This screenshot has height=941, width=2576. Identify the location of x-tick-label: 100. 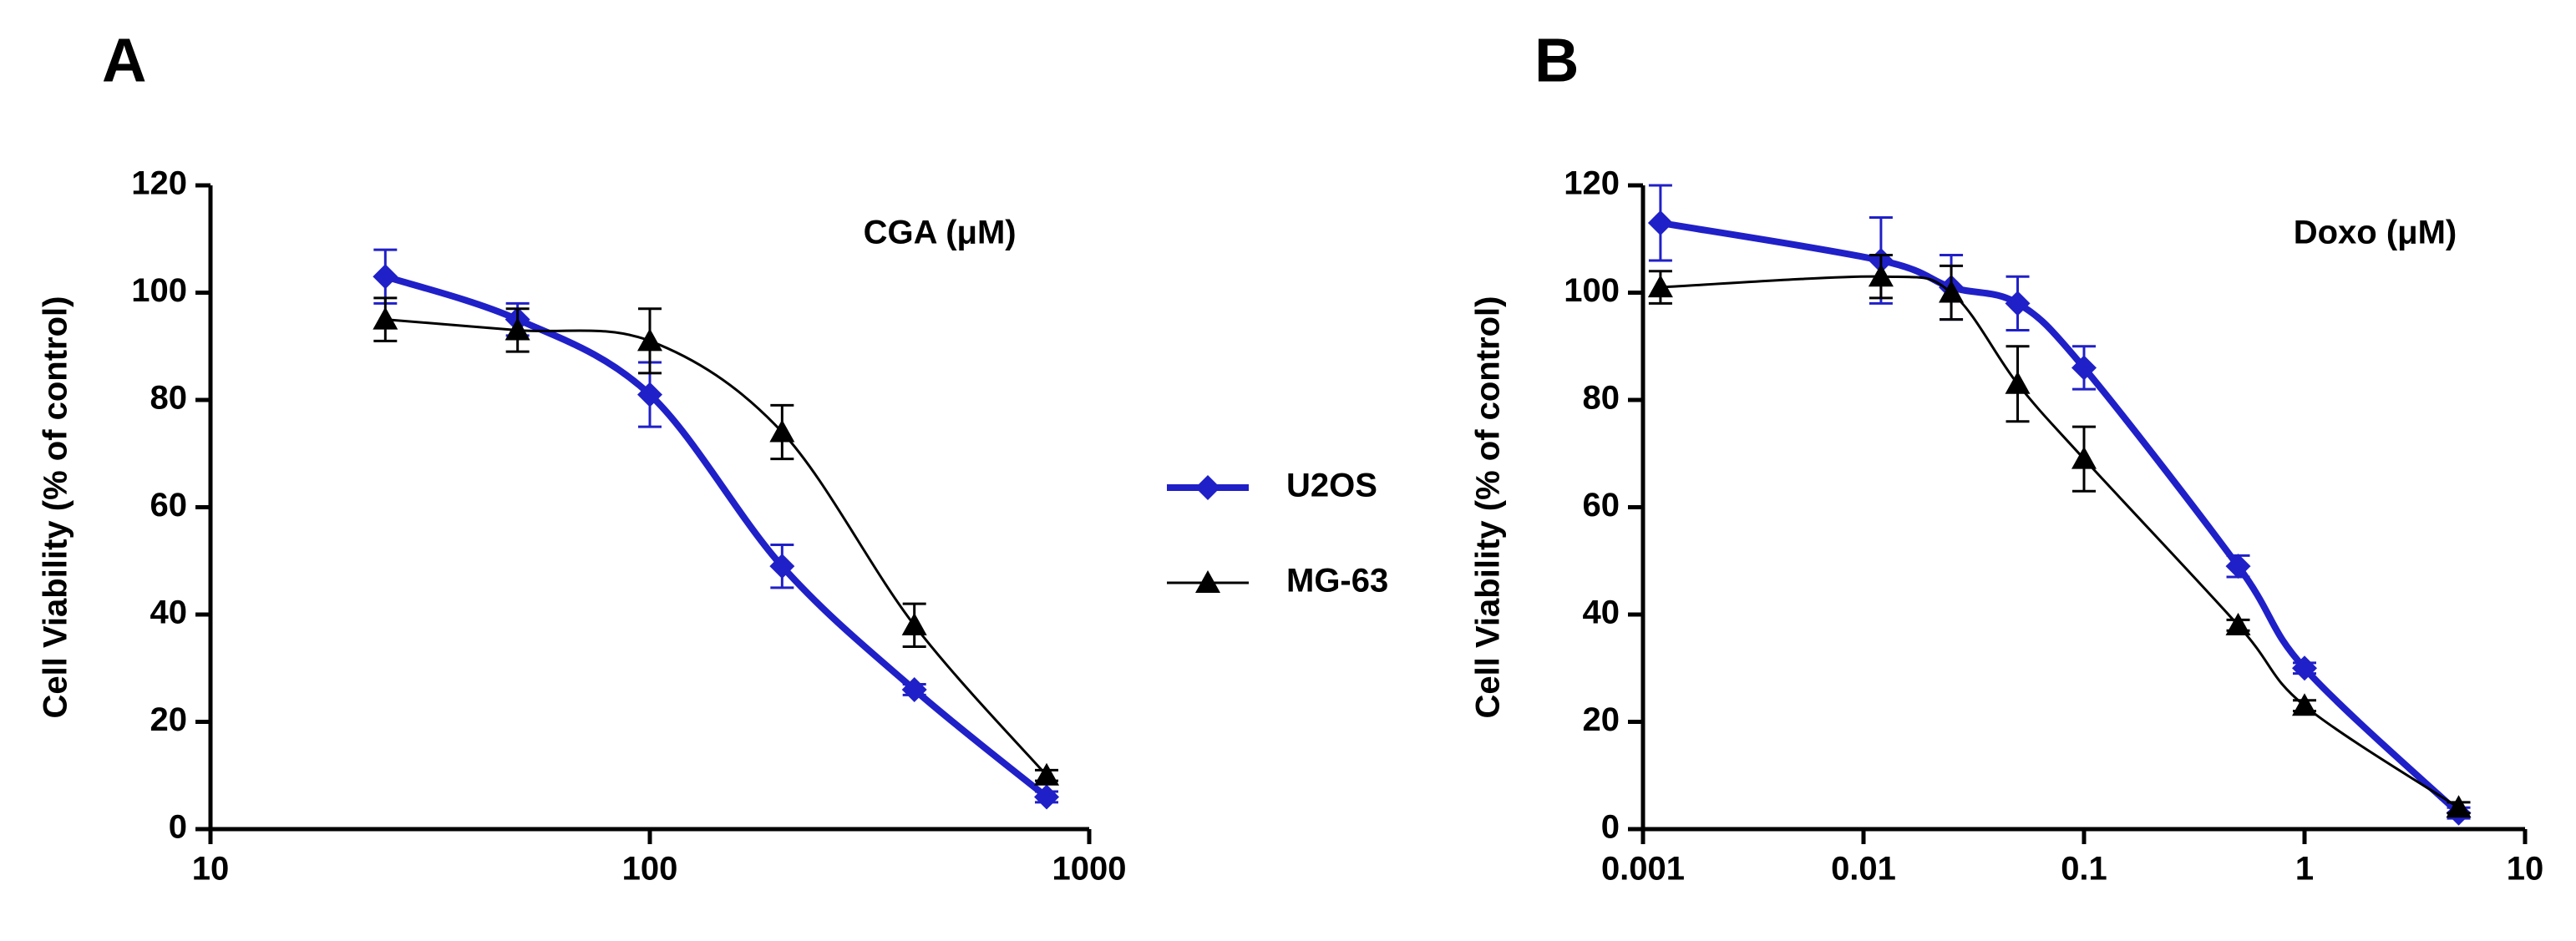
(650, 869).